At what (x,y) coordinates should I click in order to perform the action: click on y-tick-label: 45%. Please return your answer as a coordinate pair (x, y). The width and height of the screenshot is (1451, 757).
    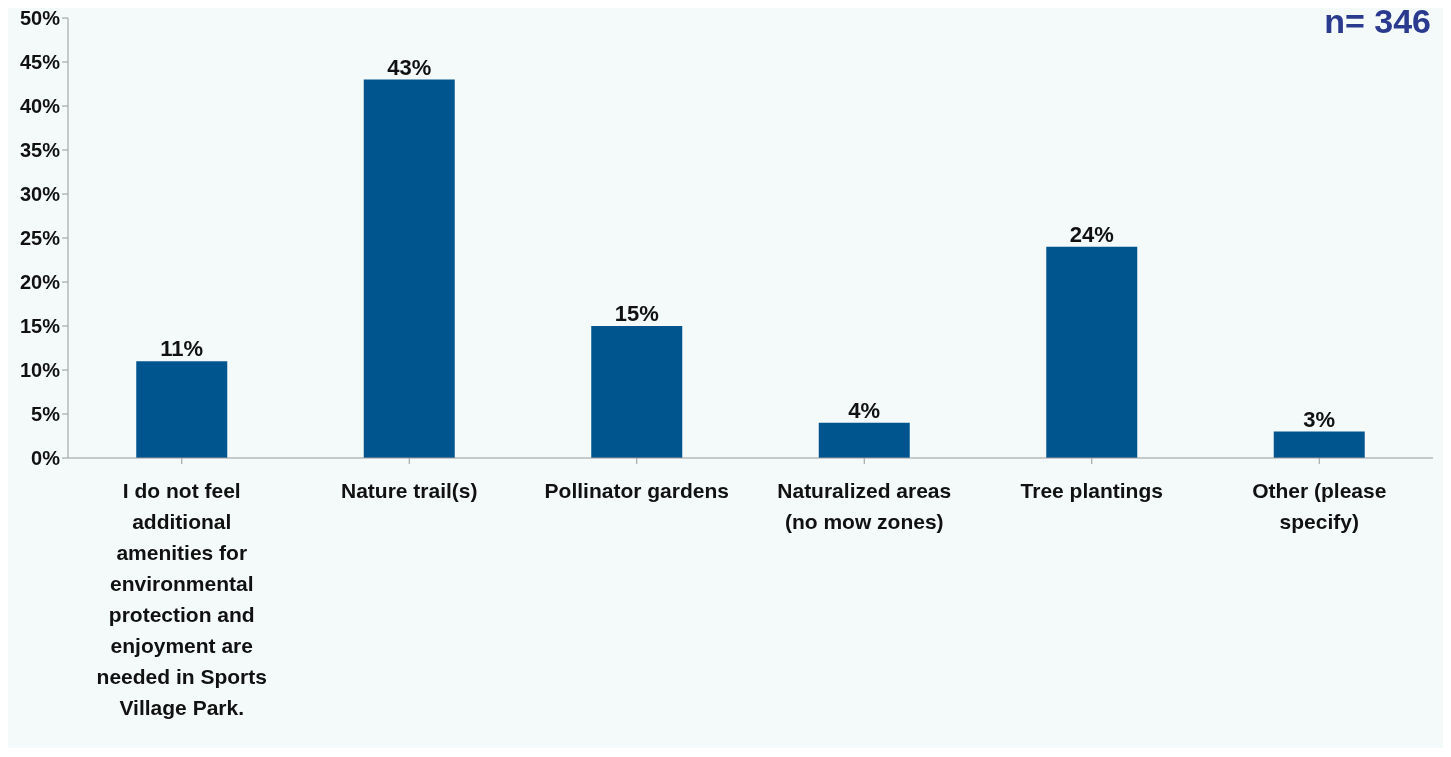
    Looking at the image, I should click on (40, 62).